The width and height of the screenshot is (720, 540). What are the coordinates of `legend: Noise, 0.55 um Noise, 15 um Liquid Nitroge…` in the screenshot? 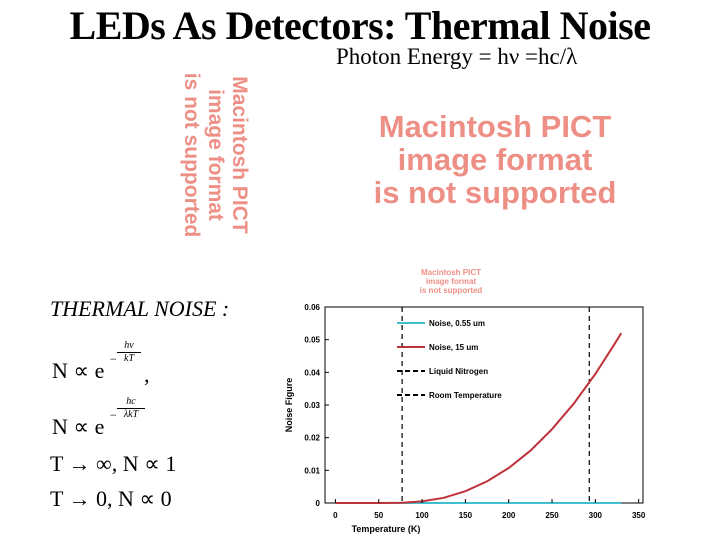 It's located at (449, 359).